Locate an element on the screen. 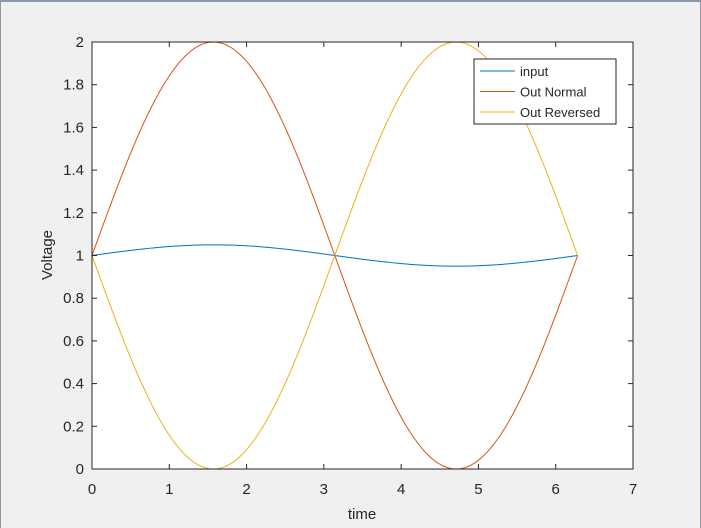 Image resolution: width=701 pixels, height=528 pixels. x-tick-label: 2 is located at coordinates (246, 489).